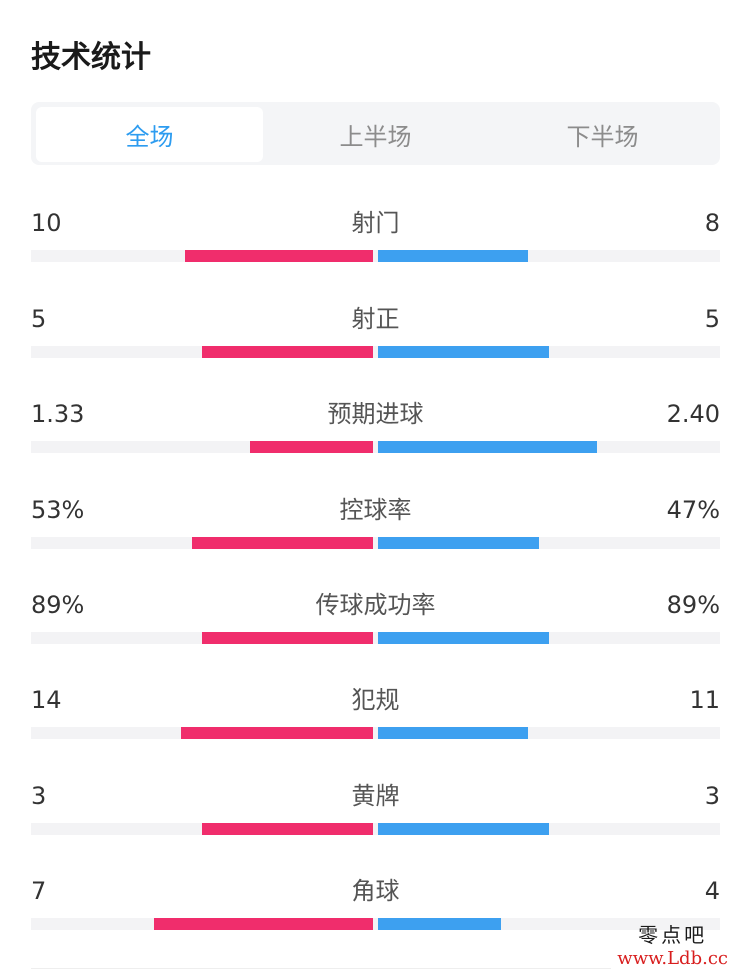 This screenshot has width=750, height=975. I want to click on period-tabs: 全场 上半场 下半场, so click(375, 133).